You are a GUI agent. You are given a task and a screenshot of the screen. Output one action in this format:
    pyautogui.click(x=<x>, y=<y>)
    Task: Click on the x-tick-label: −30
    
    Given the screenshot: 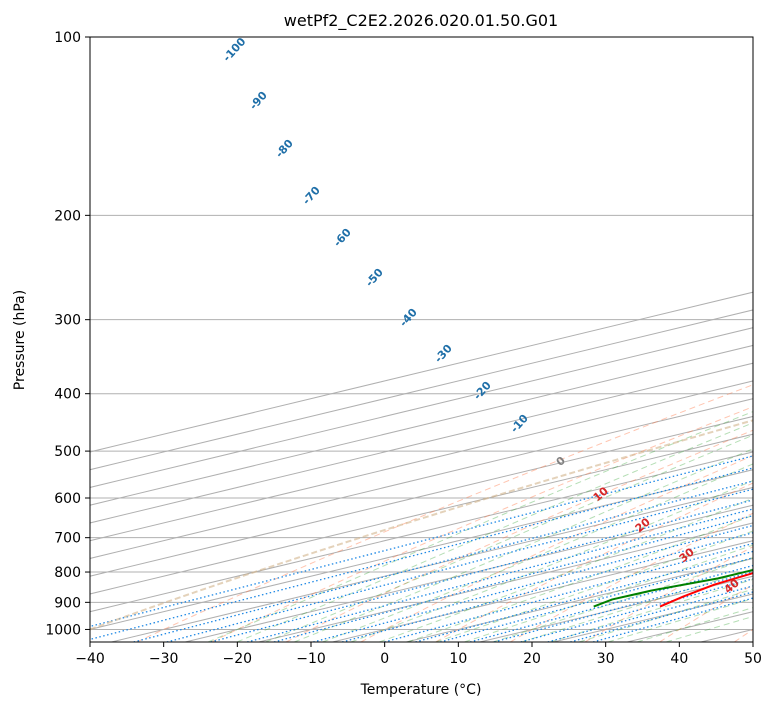 What is the action you would take?
    pyautogui.click(x=164, y=659)
    